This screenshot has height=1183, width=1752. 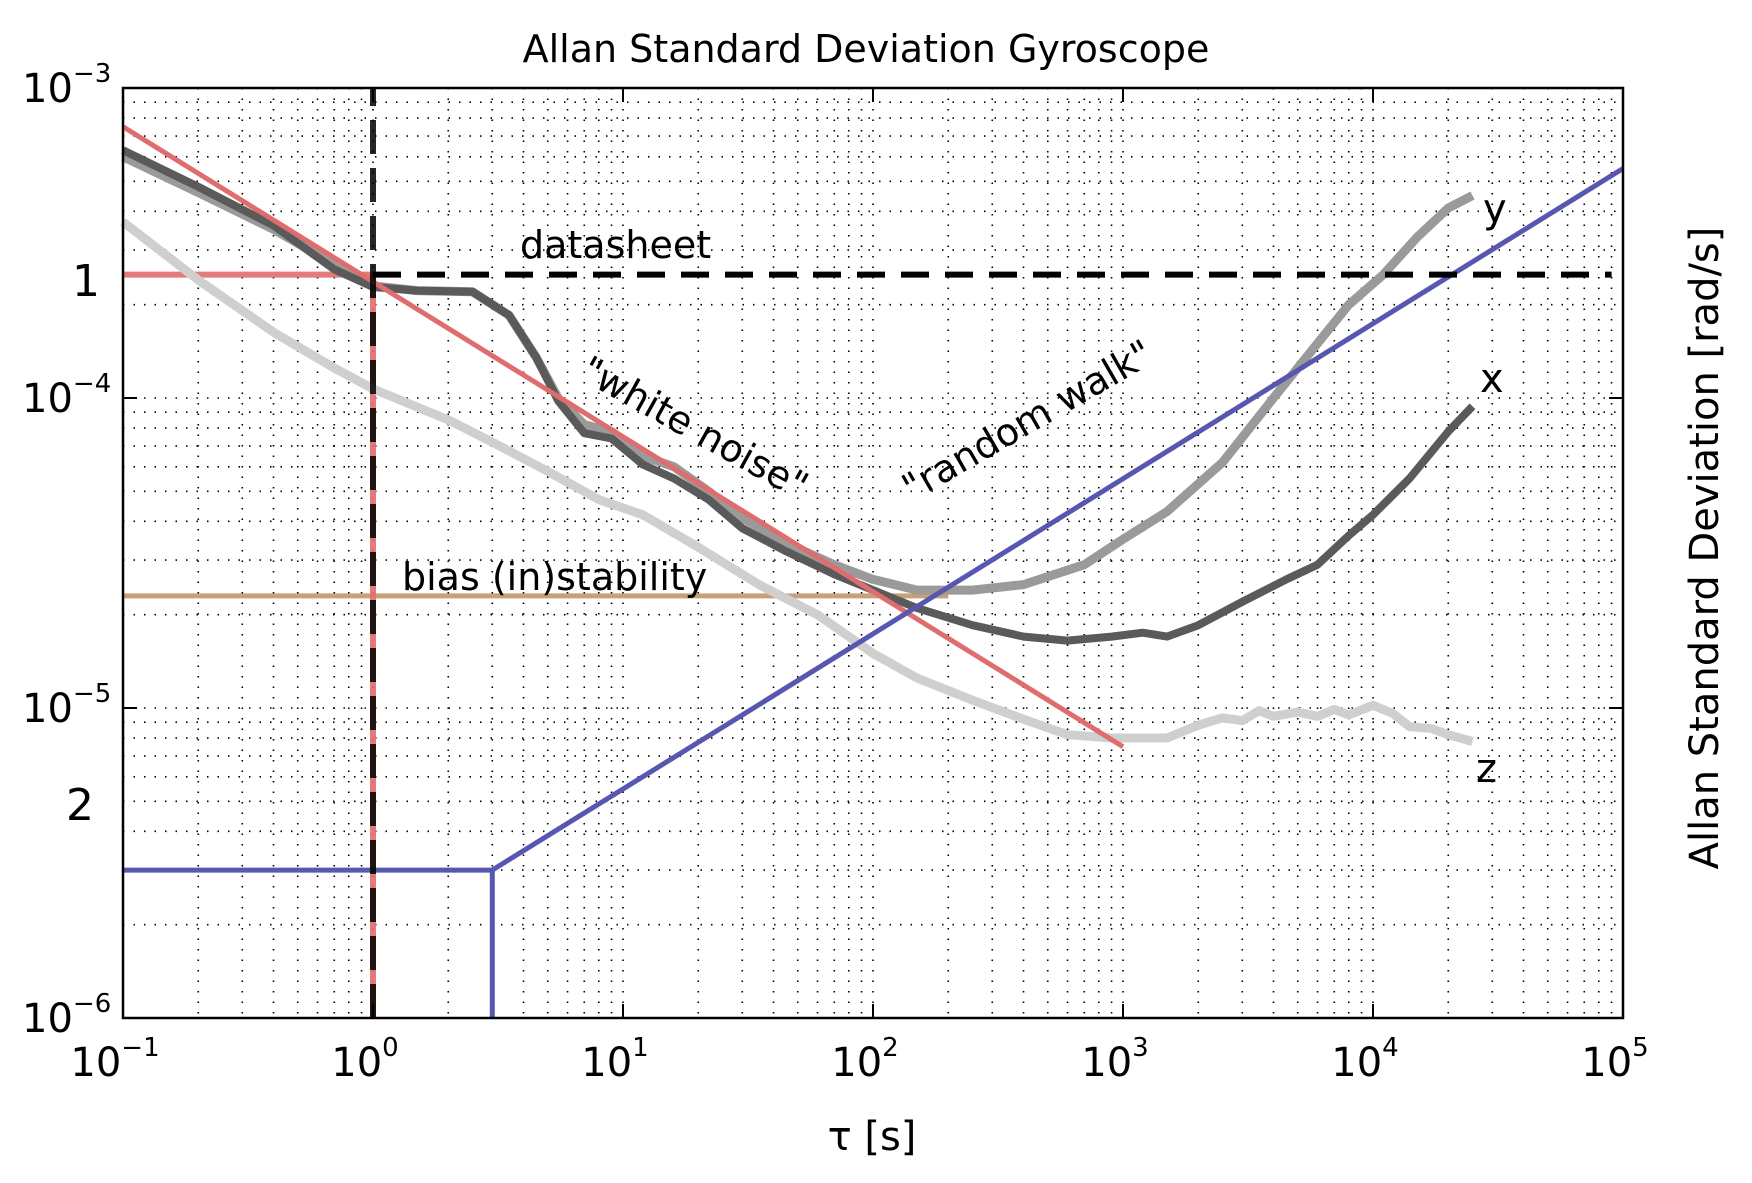 What do you see at coordinates (1495, 209) in the screenshot?
I see `series-label-y: y` at bounding box center [1495, 209].